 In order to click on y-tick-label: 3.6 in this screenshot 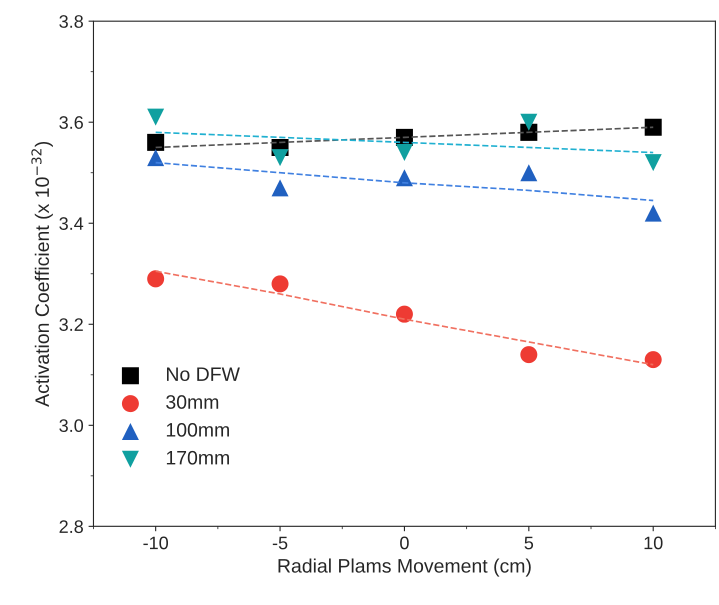, I will do `click(71, 122)`.